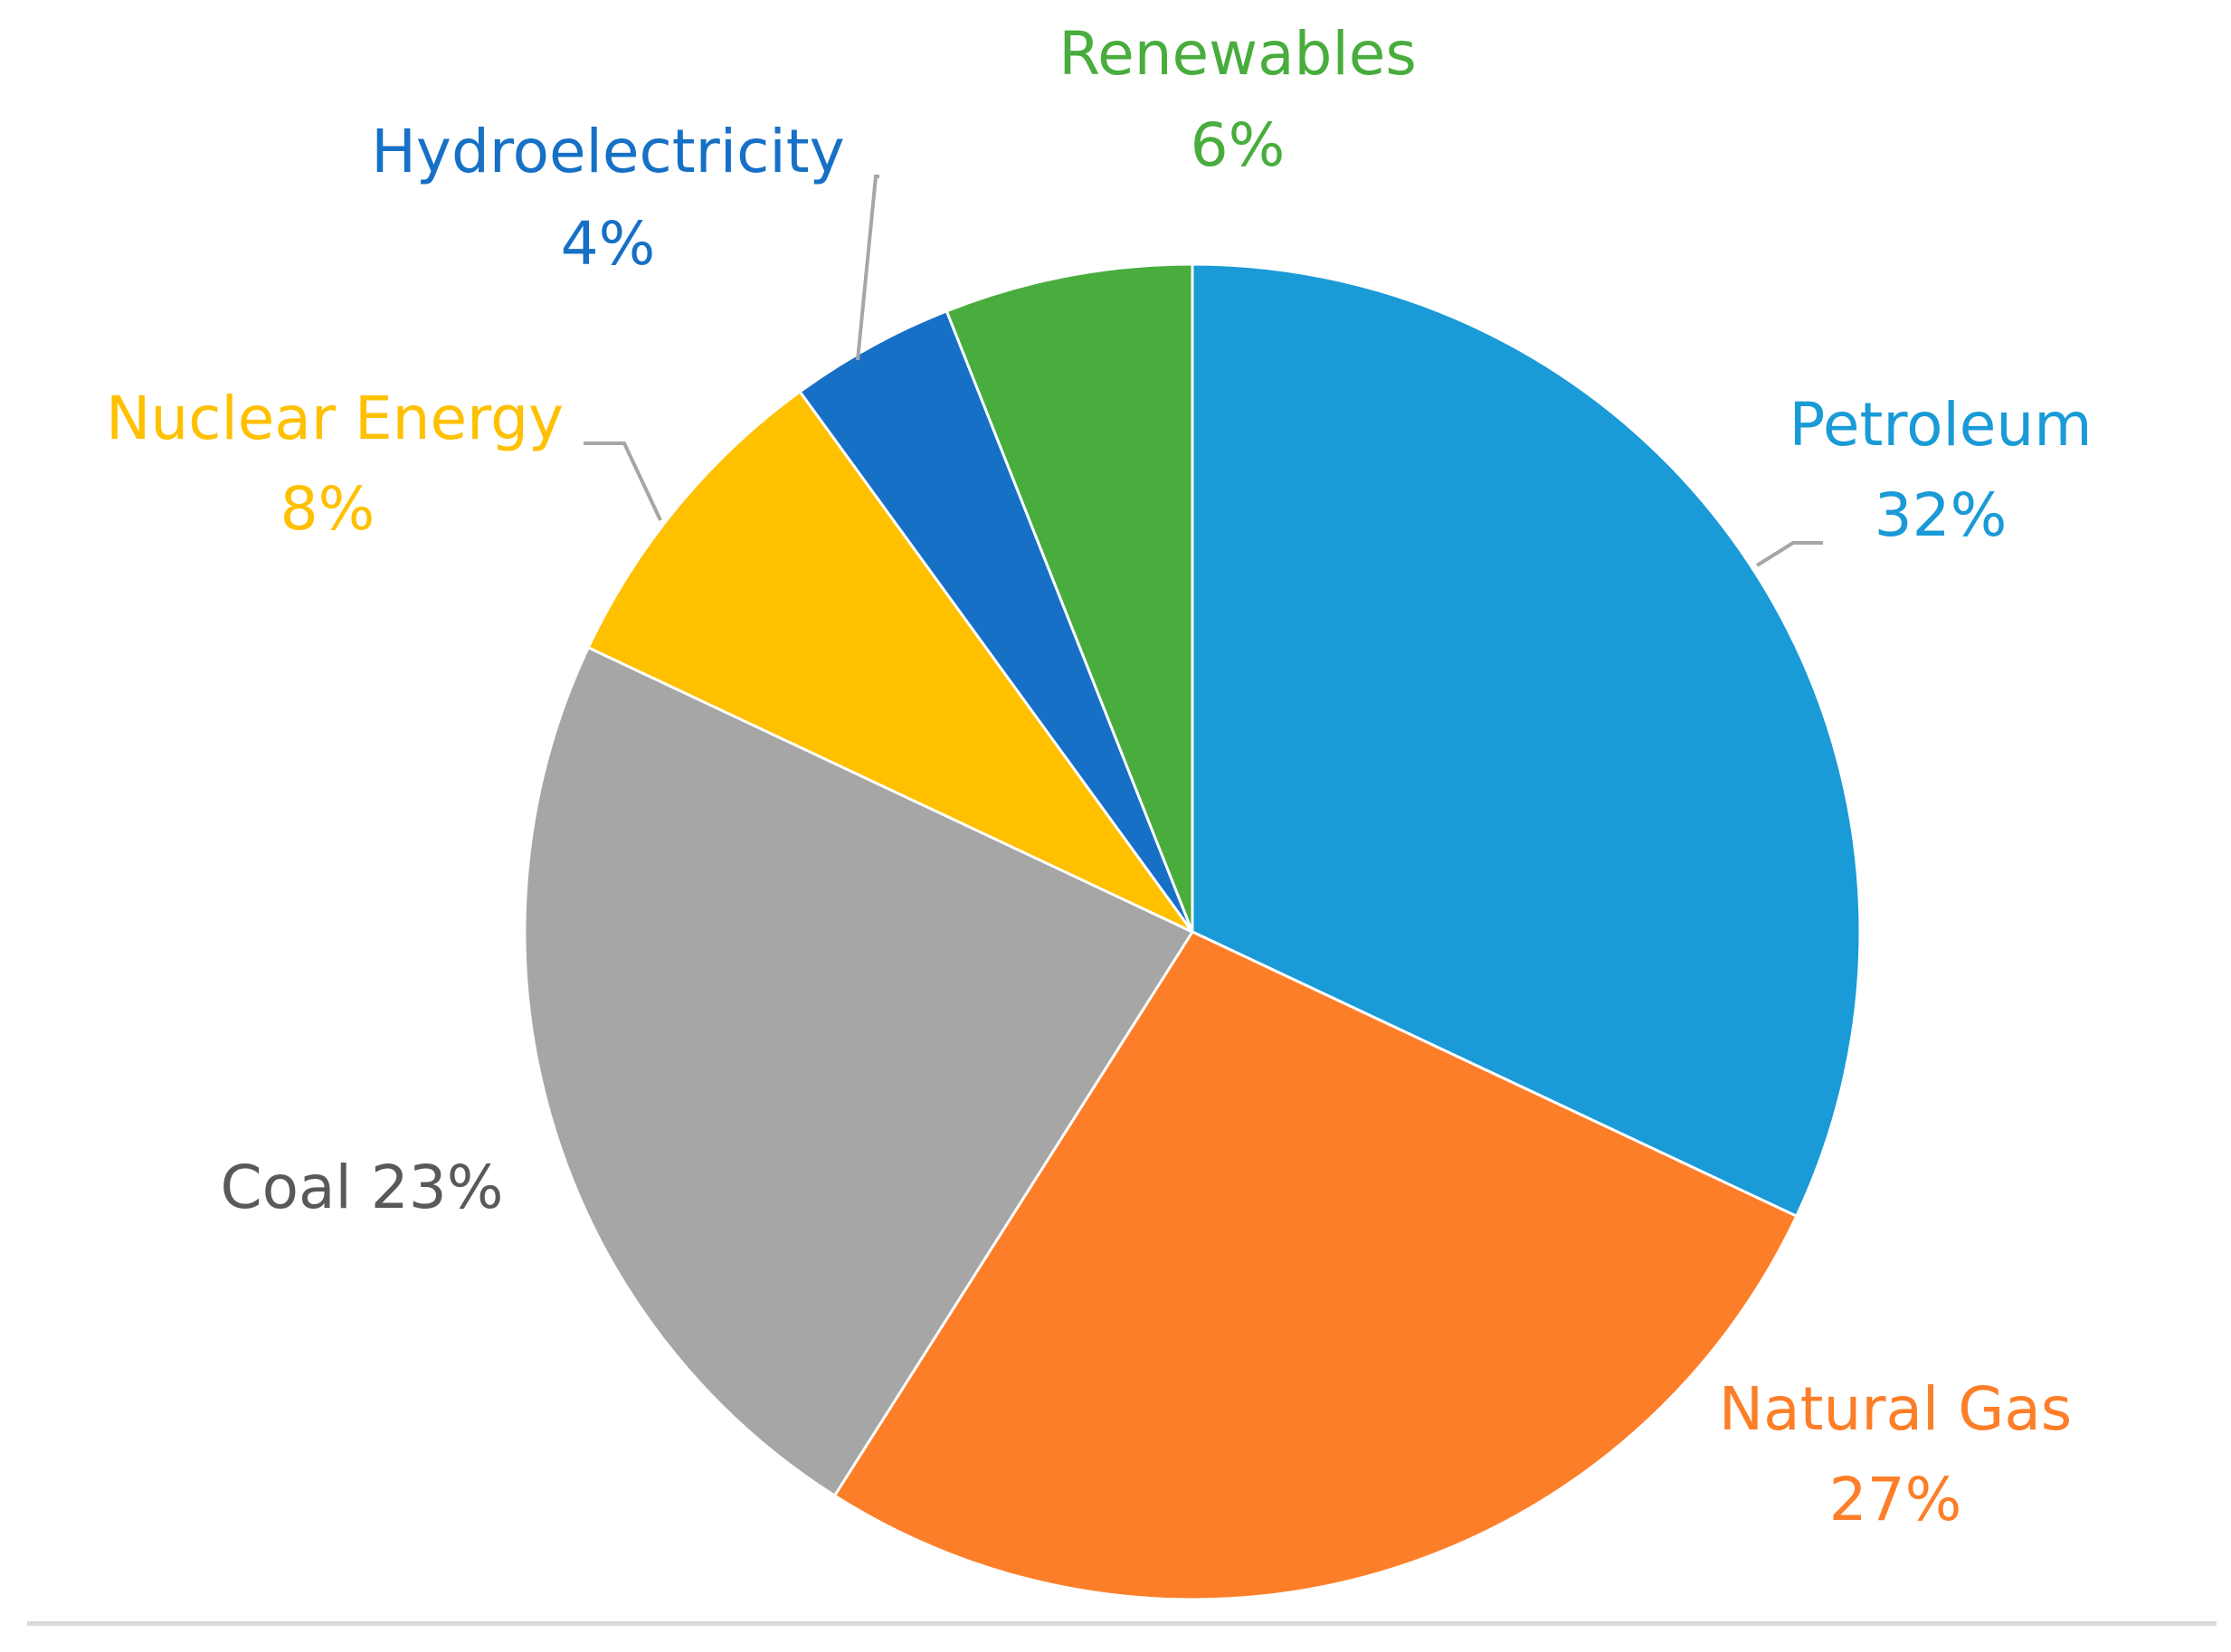 This screenshot has width=2231, height=1652. Describe the element at coordinates (327, 509) in the screenshot. I see `slice-value-nuclear-energy: 8%` at that location.